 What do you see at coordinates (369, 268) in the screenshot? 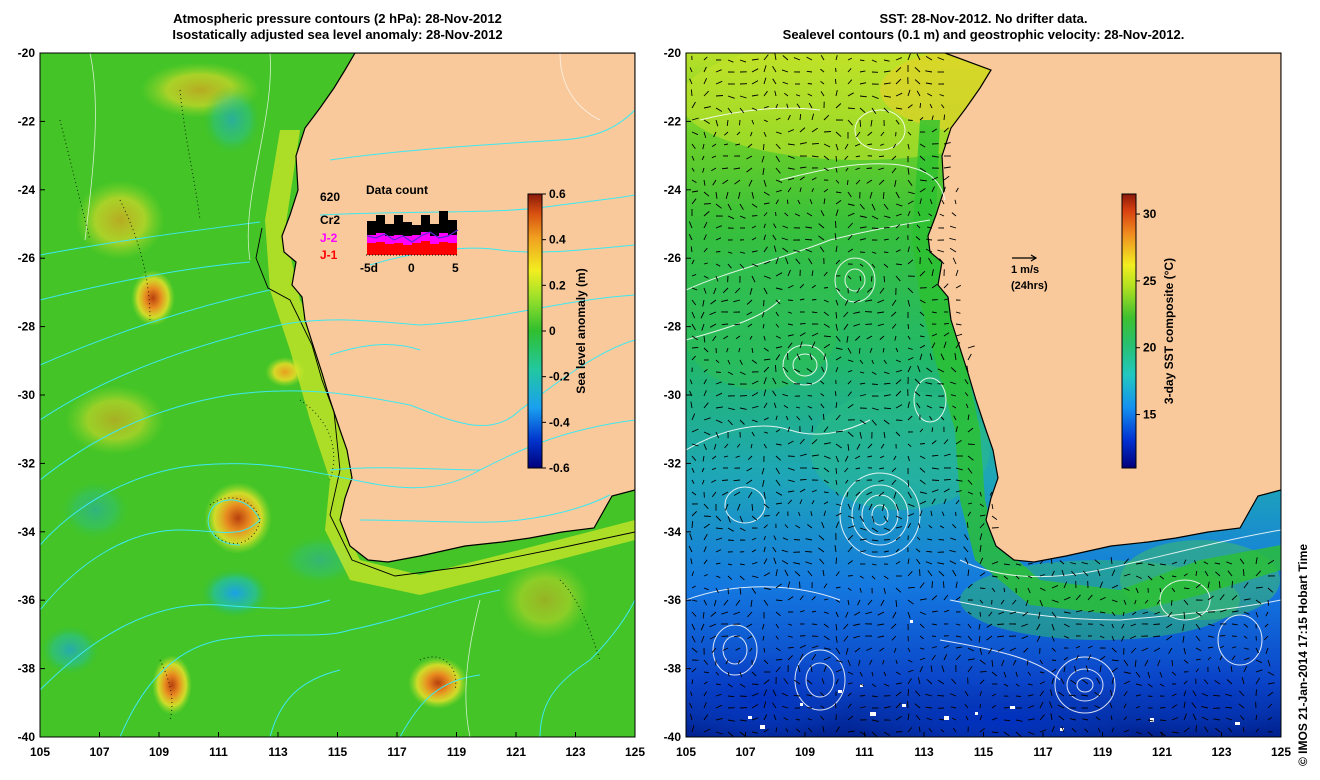
I see `inset-xtick-0: -5d` at bounding box center [369, 268].